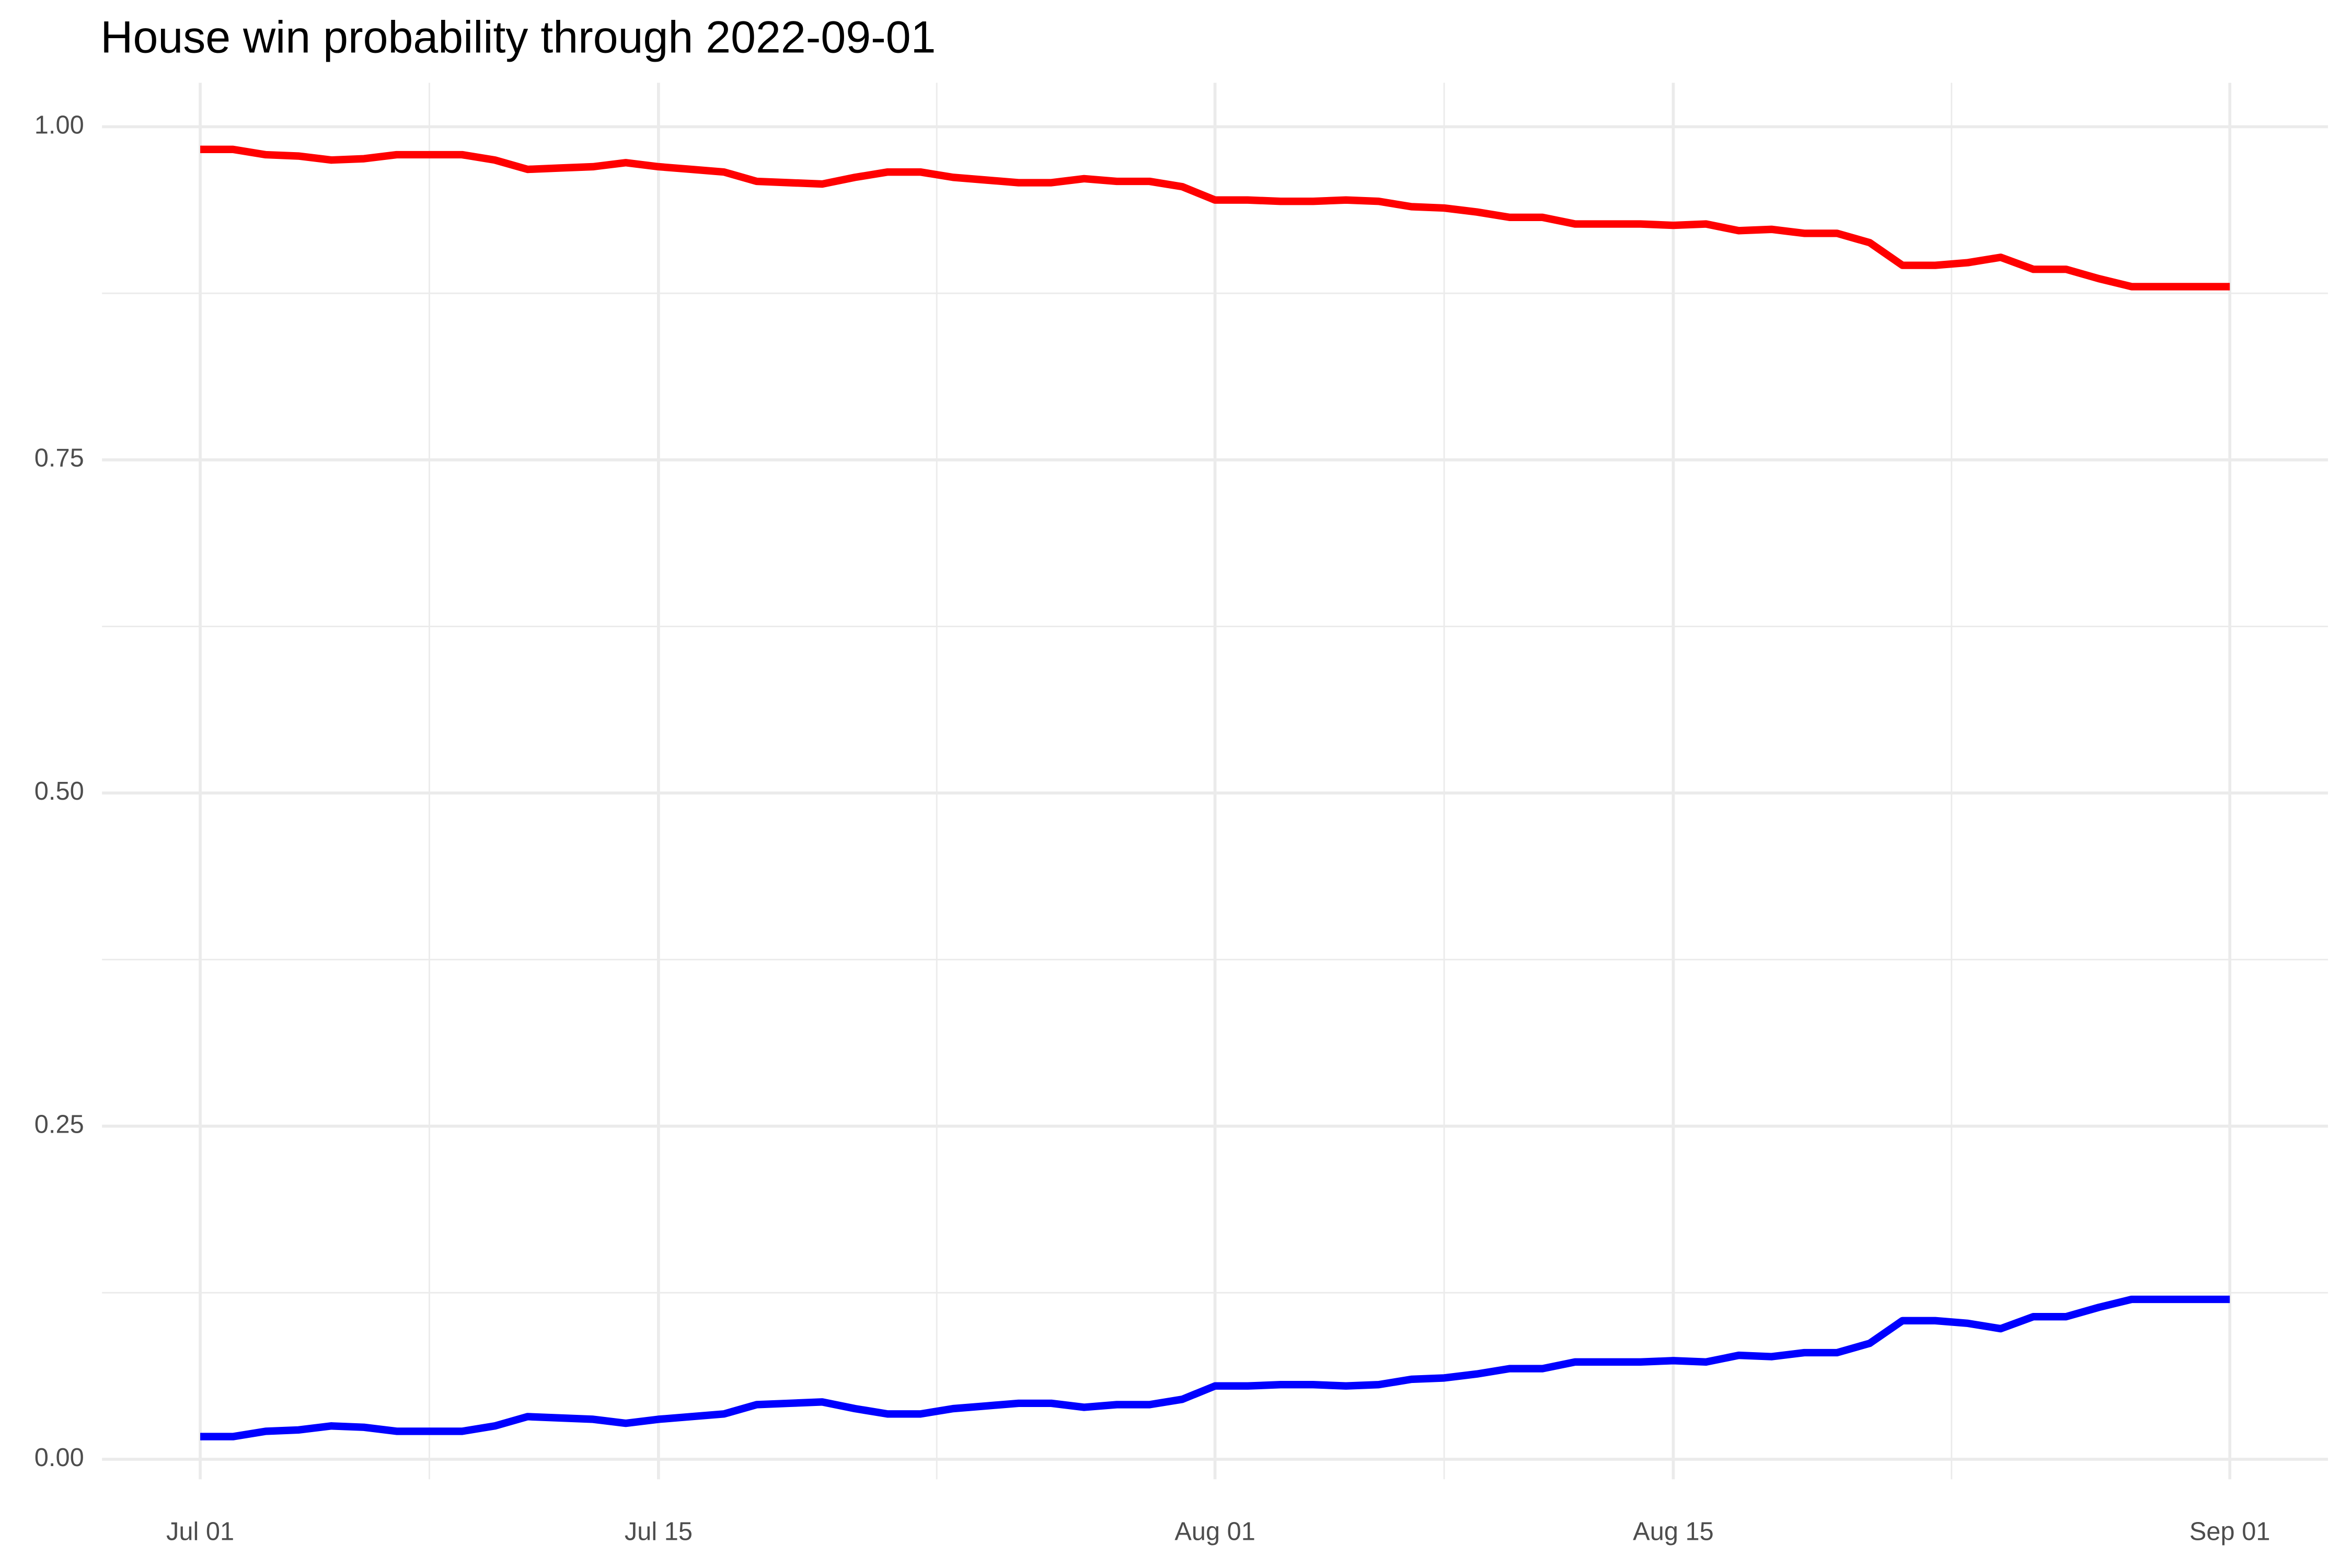 Image resolution: width=2352 pixels, height=1568 pixels. I want to click on y-tick-label: 0.50, so click(59, 791).